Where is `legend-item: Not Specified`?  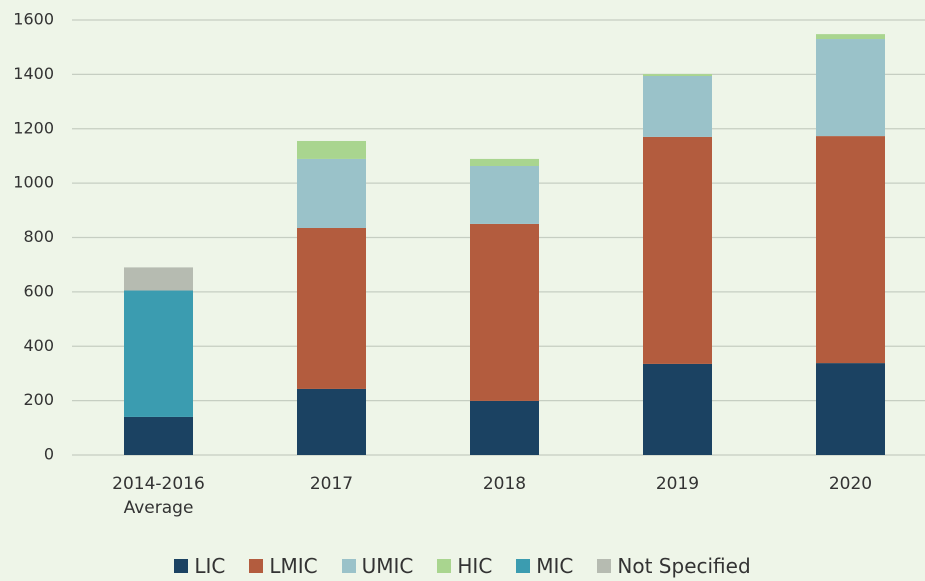
legend-item: Not Specified is located at coordinates (674, 566).